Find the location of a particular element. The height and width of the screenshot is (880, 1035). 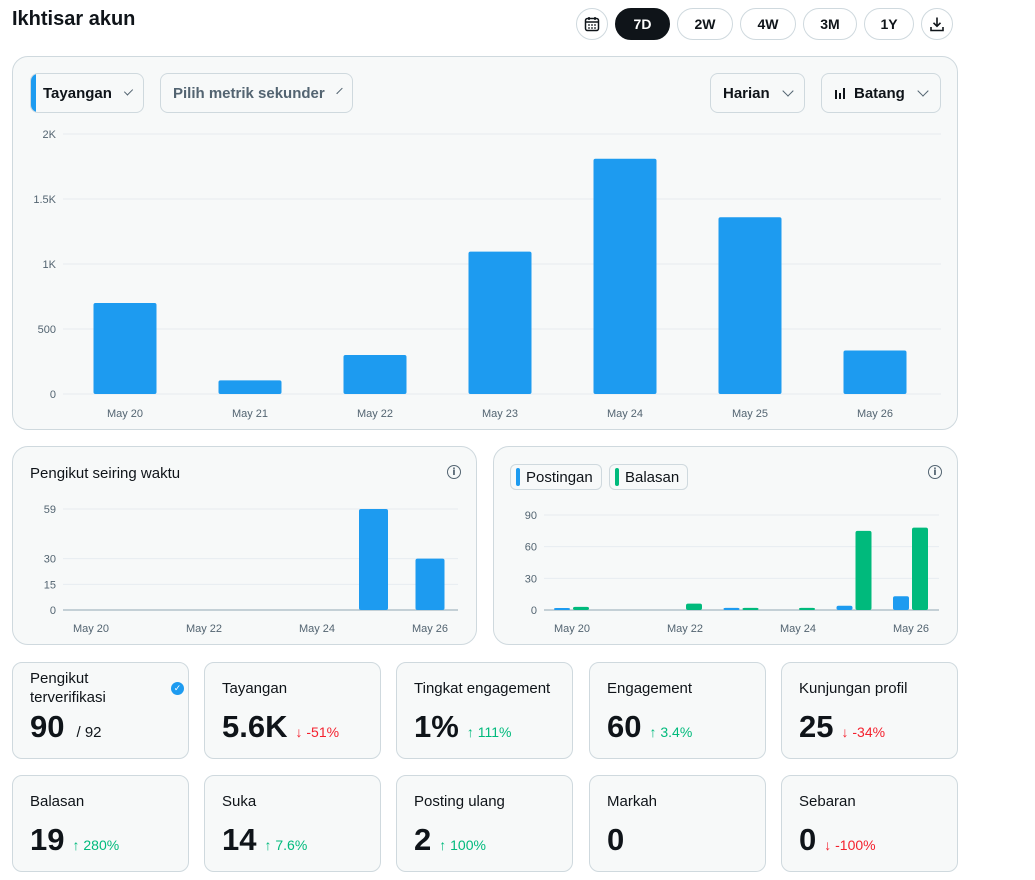

stat-delta: ↓ -34% is located at coordinates (863, 732).